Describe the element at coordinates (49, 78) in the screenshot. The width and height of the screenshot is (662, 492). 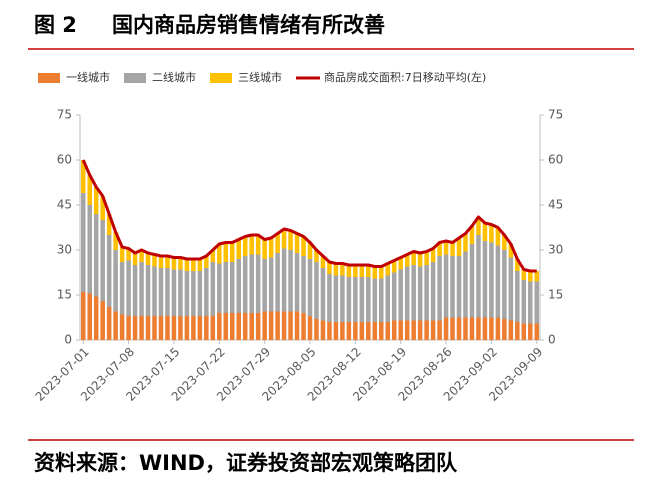
I see `legend-swatch` at that location.